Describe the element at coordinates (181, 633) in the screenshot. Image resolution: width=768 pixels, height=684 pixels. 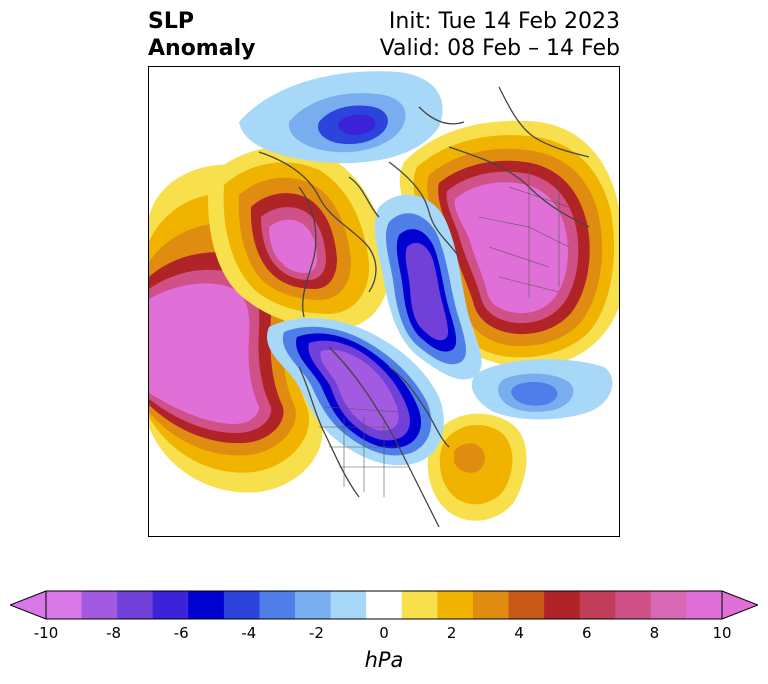
I see `colorbar-tick-label: -6` at that location.